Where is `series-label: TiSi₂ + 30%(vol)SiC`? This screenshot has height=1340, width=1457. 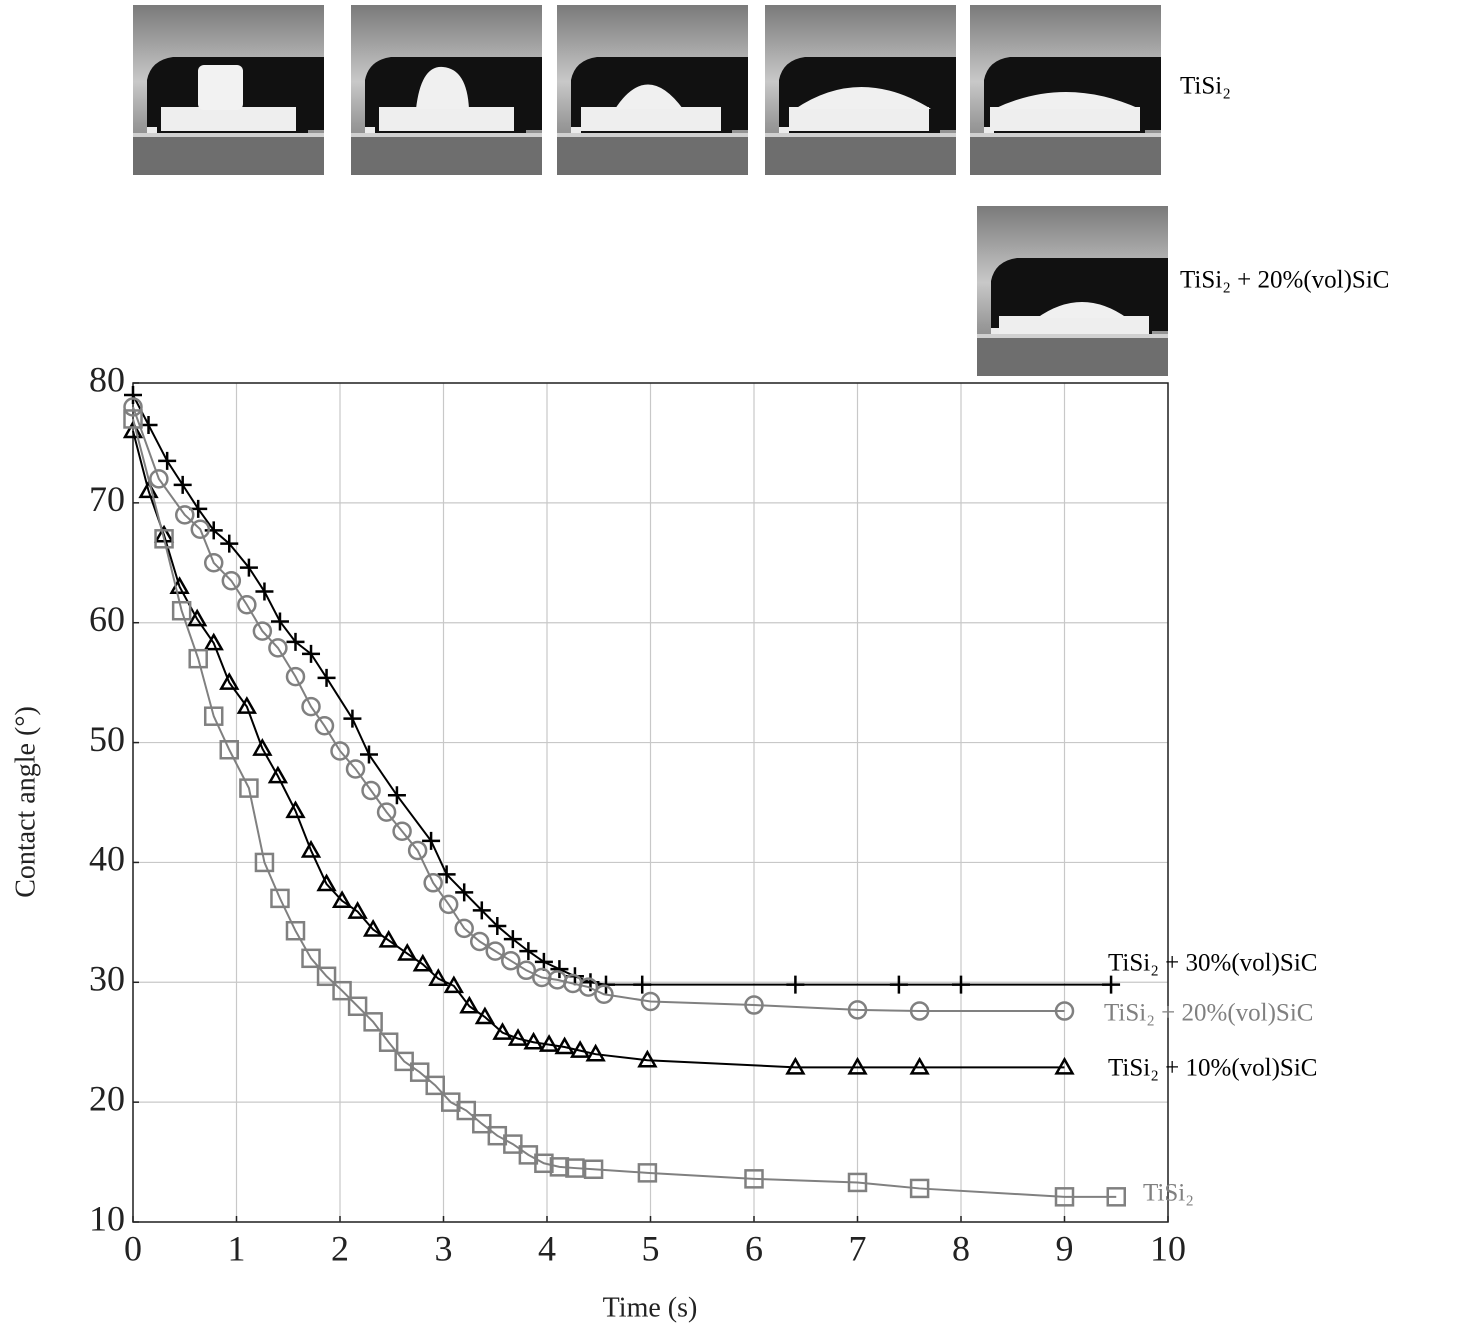 series-label: TiSi₂ + 30%(vol)SiC is located at coordinates (1212, 963).